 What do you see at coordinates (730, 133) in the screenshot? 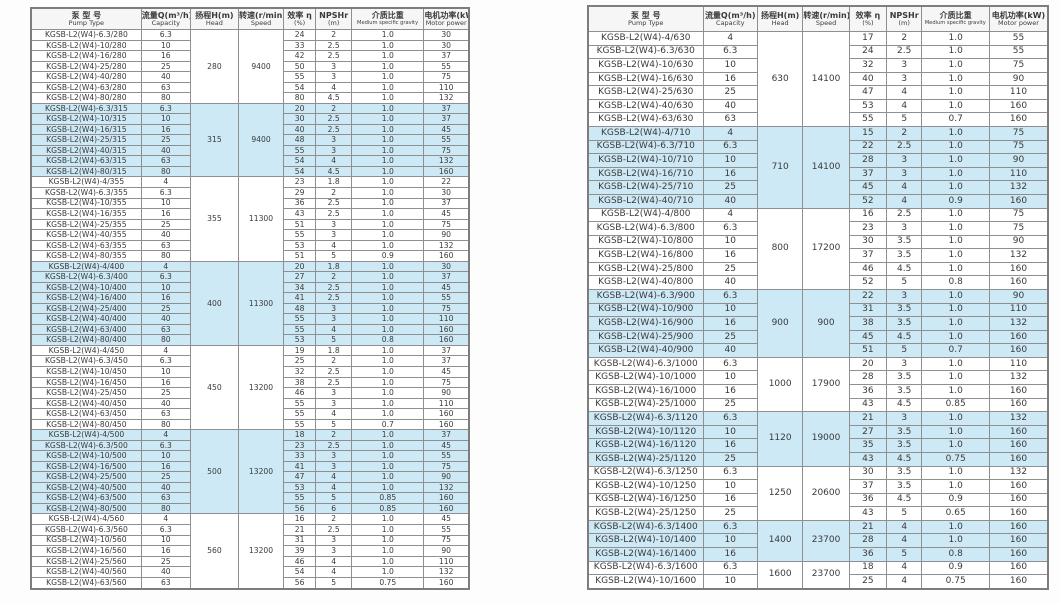
I see `capacity-cell: 4` at bounding box center [730, 133].